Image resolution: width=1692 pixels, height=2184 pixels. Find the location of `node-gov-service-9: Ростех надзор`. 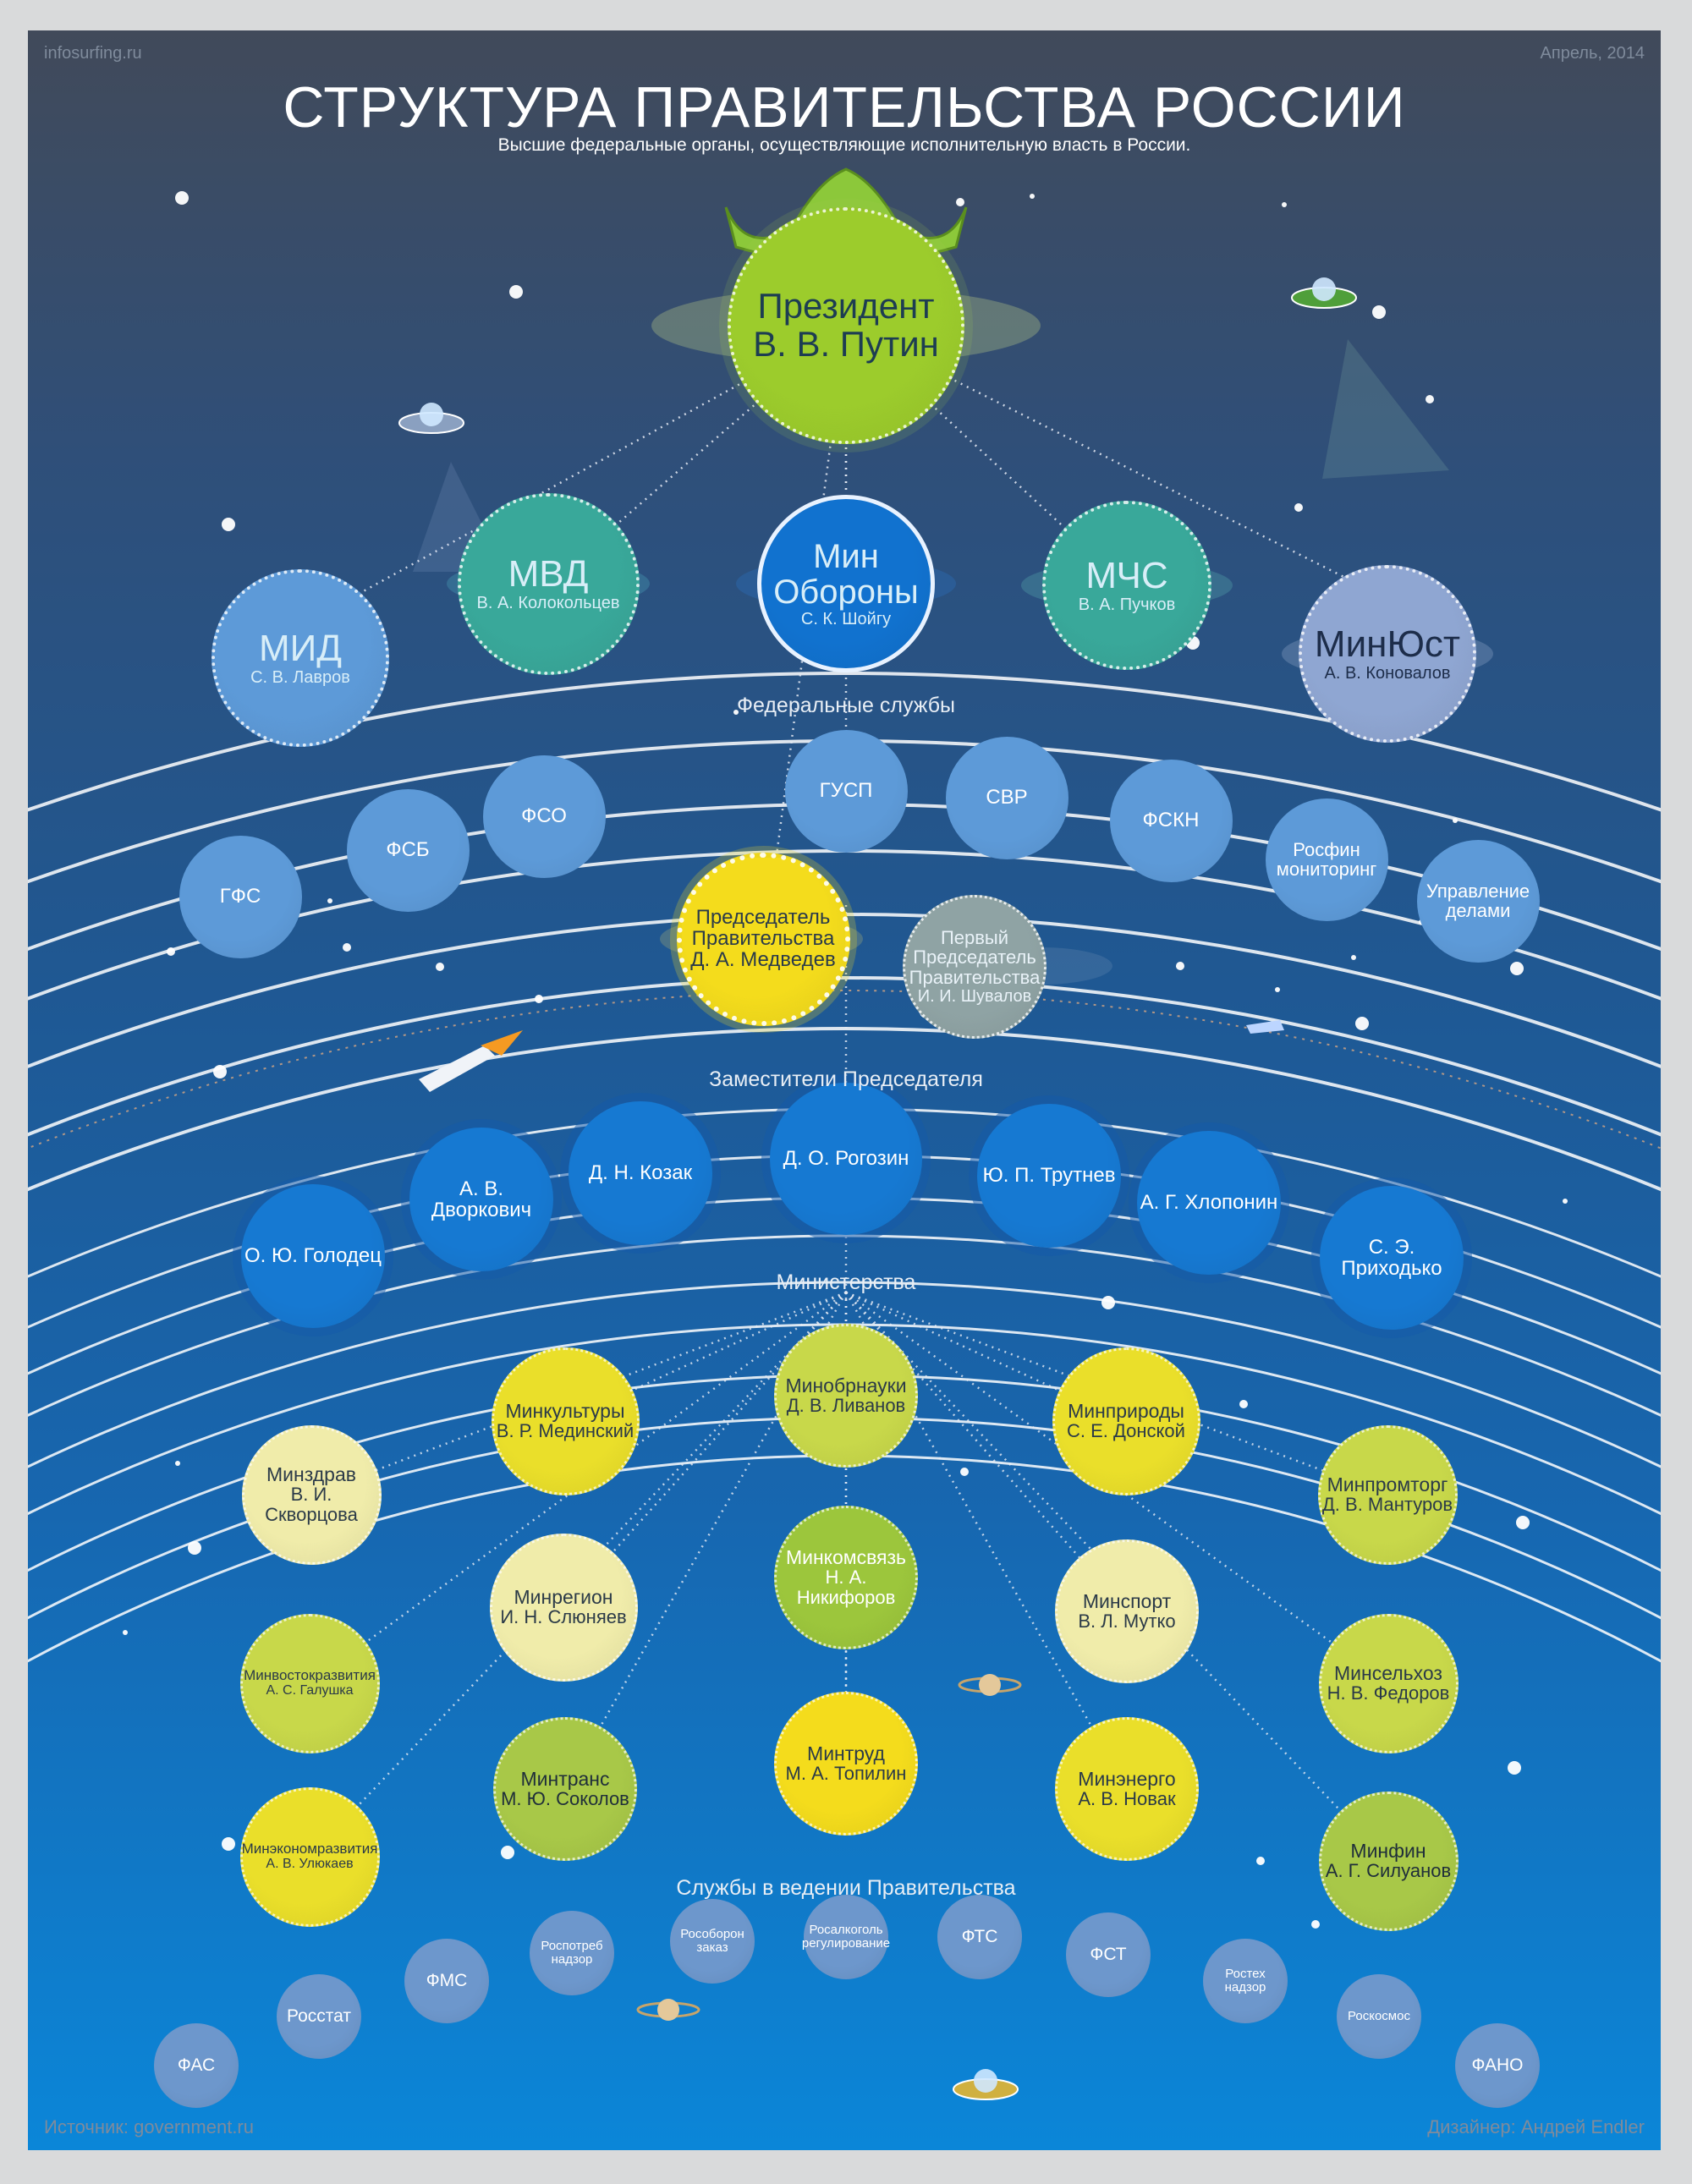

node-gov-service-9: Ростех надзор is located at coordinates (1245, 1981).